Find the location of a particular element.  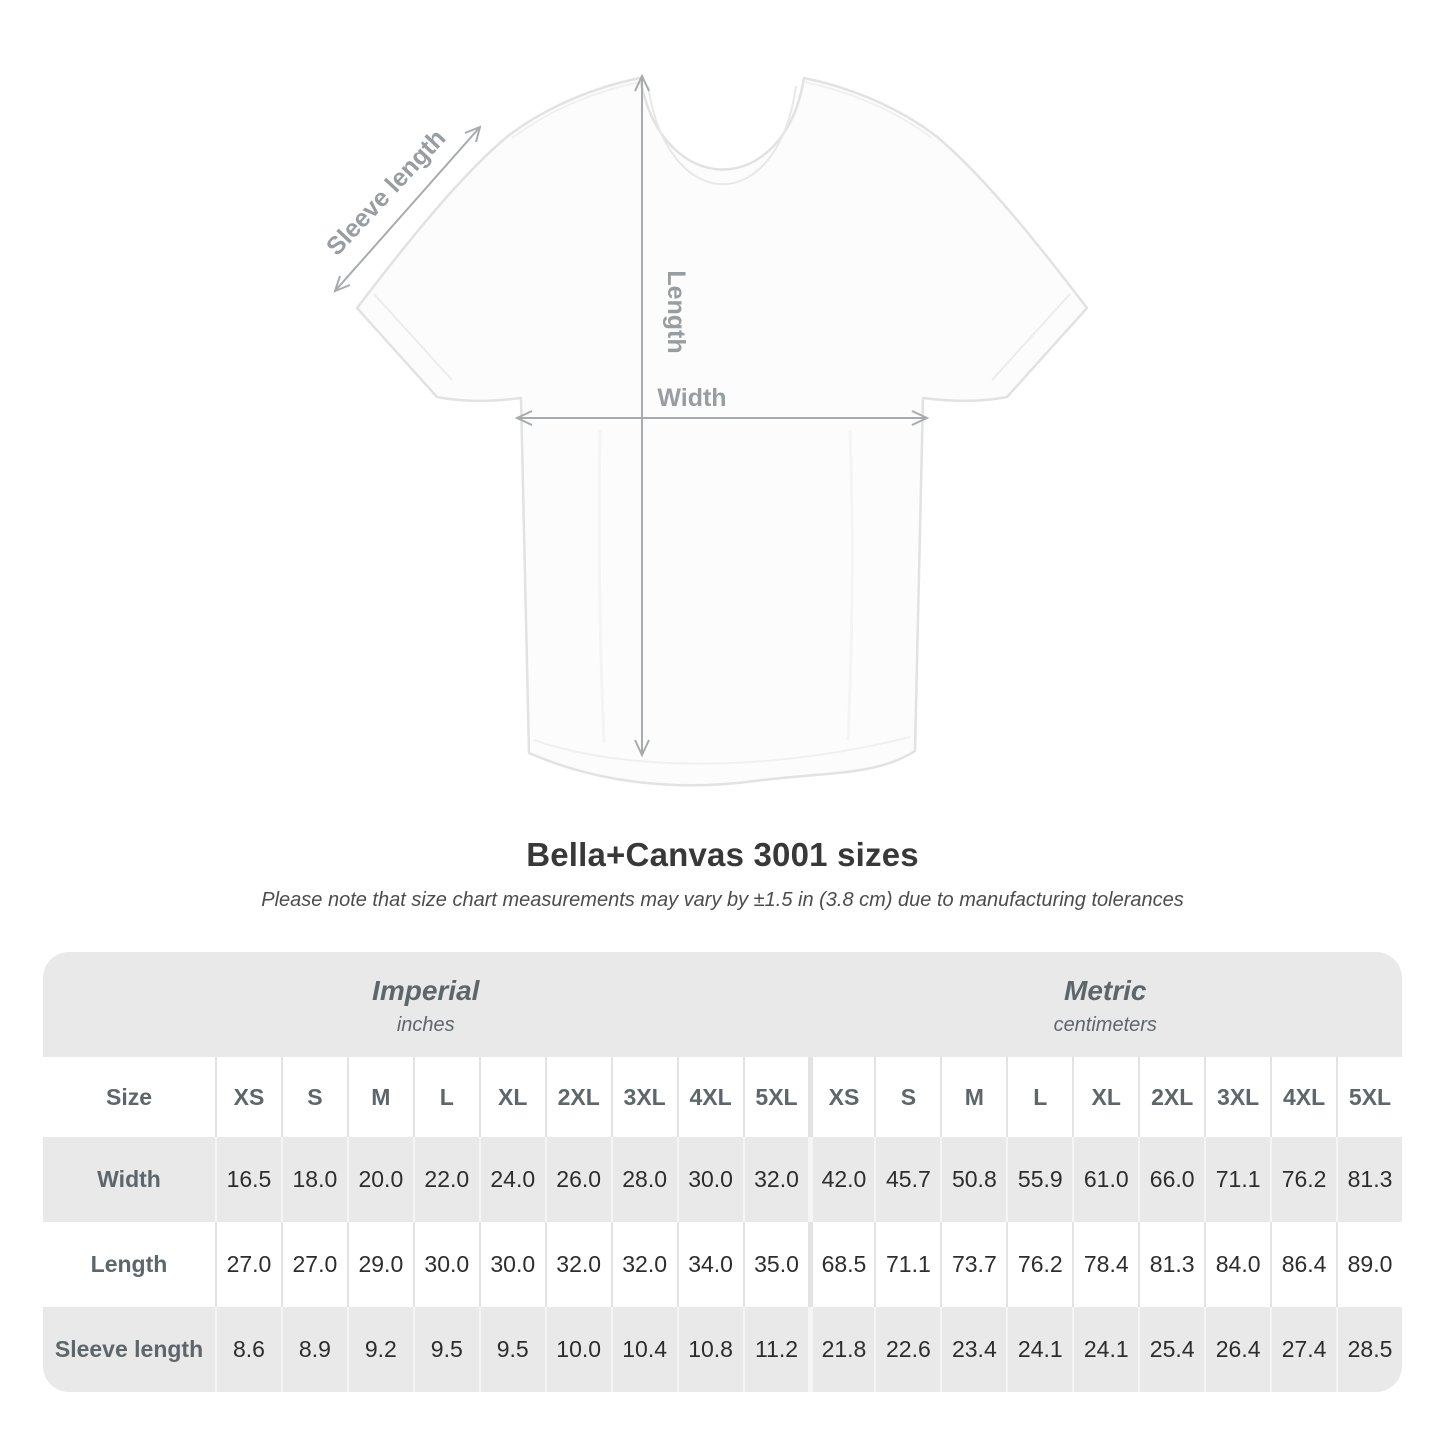

length-value-cell: 35.0 is located at coordinates (775, 1264).